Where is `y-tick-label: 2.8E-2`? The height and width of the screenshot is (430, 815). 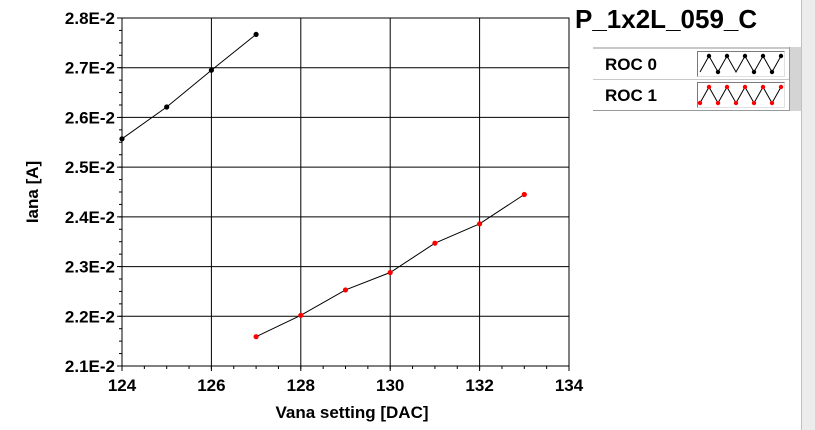
y-tick-label: 2.8E-2 is located at coordinates (90, 18).